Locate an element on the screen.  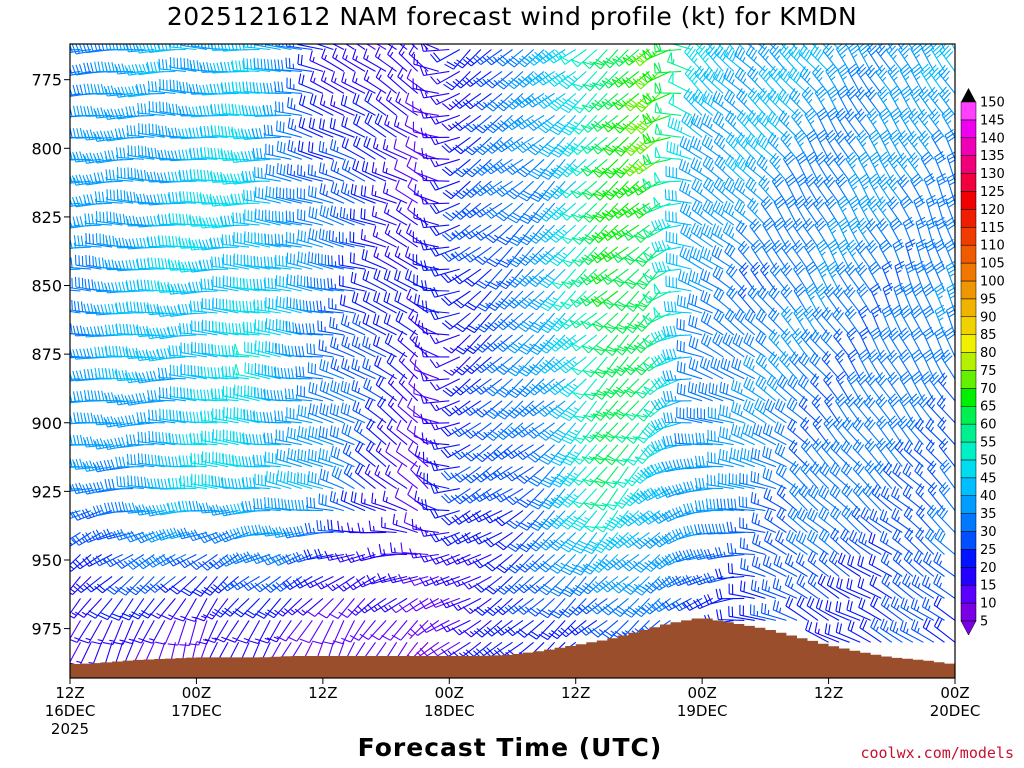
y-tick-label: 850 is located at coordinates (46, 286).